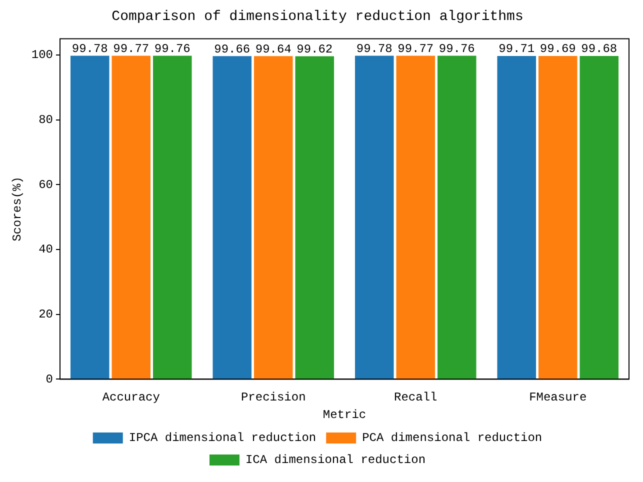 The height and width of the screenshot is (482, 643). Describe the element at coordinates (416, 397) in the screenshot. I see `x-tick-label: Recall` at that location.